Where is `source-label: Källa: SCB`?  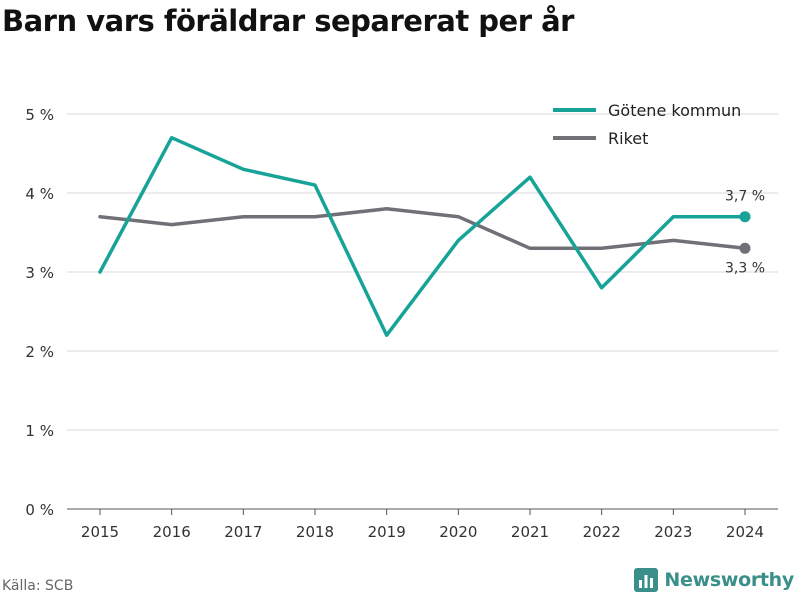 source-label: Källa: SCB is located at coordinates (38, 586).